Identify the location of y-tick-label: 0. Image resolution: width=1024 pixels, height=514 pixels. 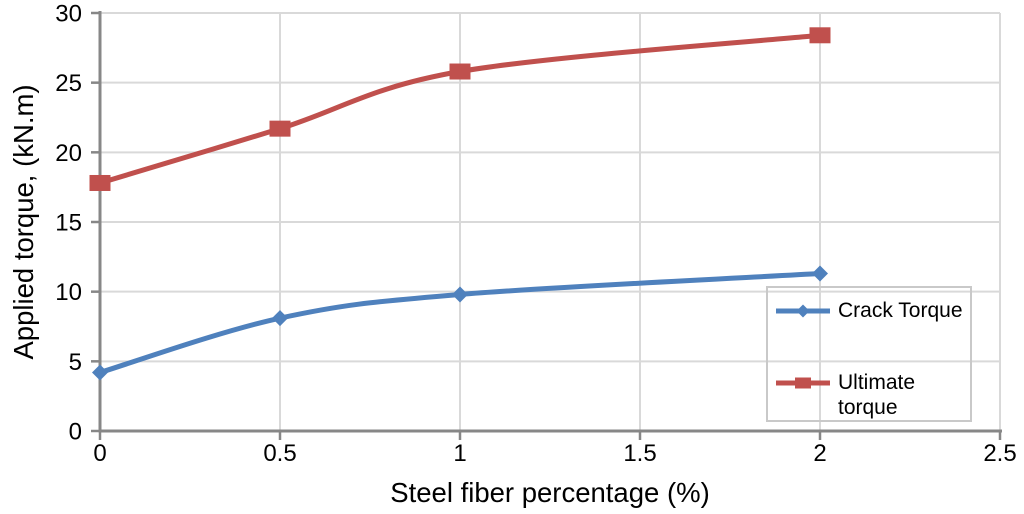
(75, 432).